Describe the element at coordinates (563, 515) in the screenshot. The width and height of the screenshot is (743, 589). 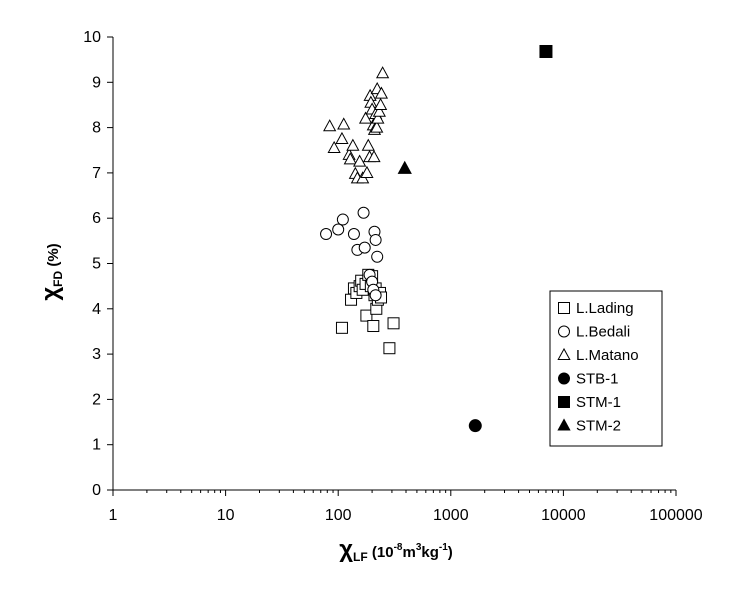
I see `x-tick-label: 10000` at that location.